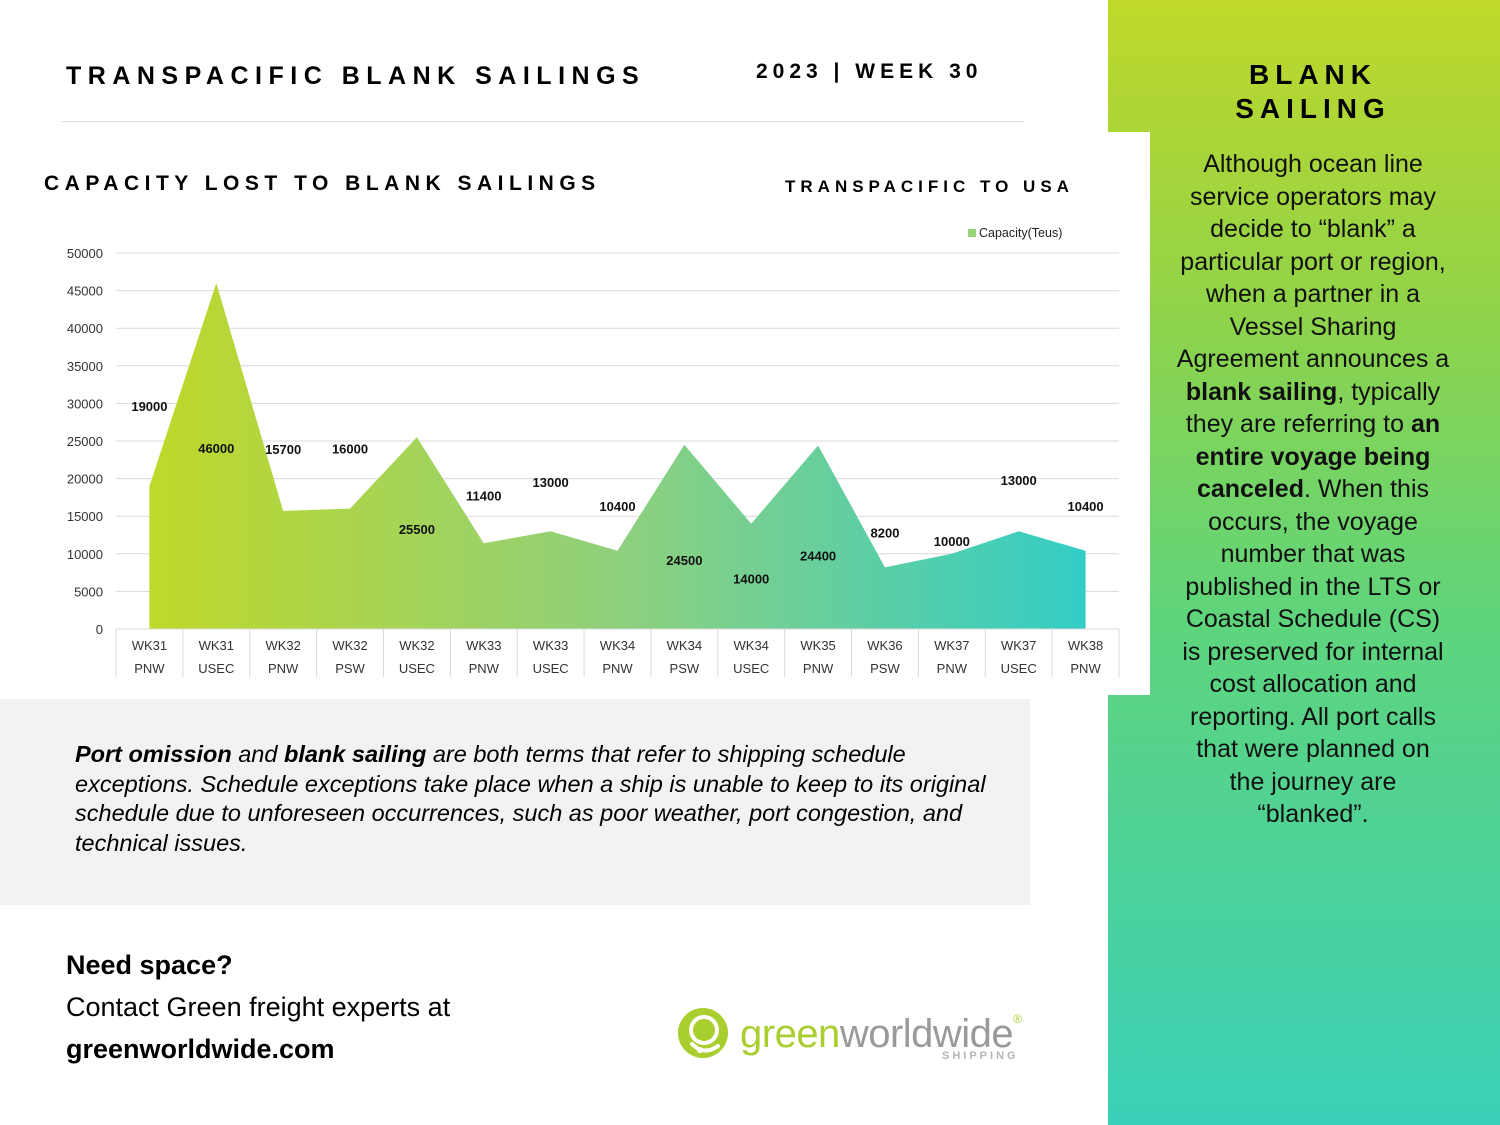  I want to click on chart-subtitle: TRANSPACIFIC TO USA, so click(929, 186).